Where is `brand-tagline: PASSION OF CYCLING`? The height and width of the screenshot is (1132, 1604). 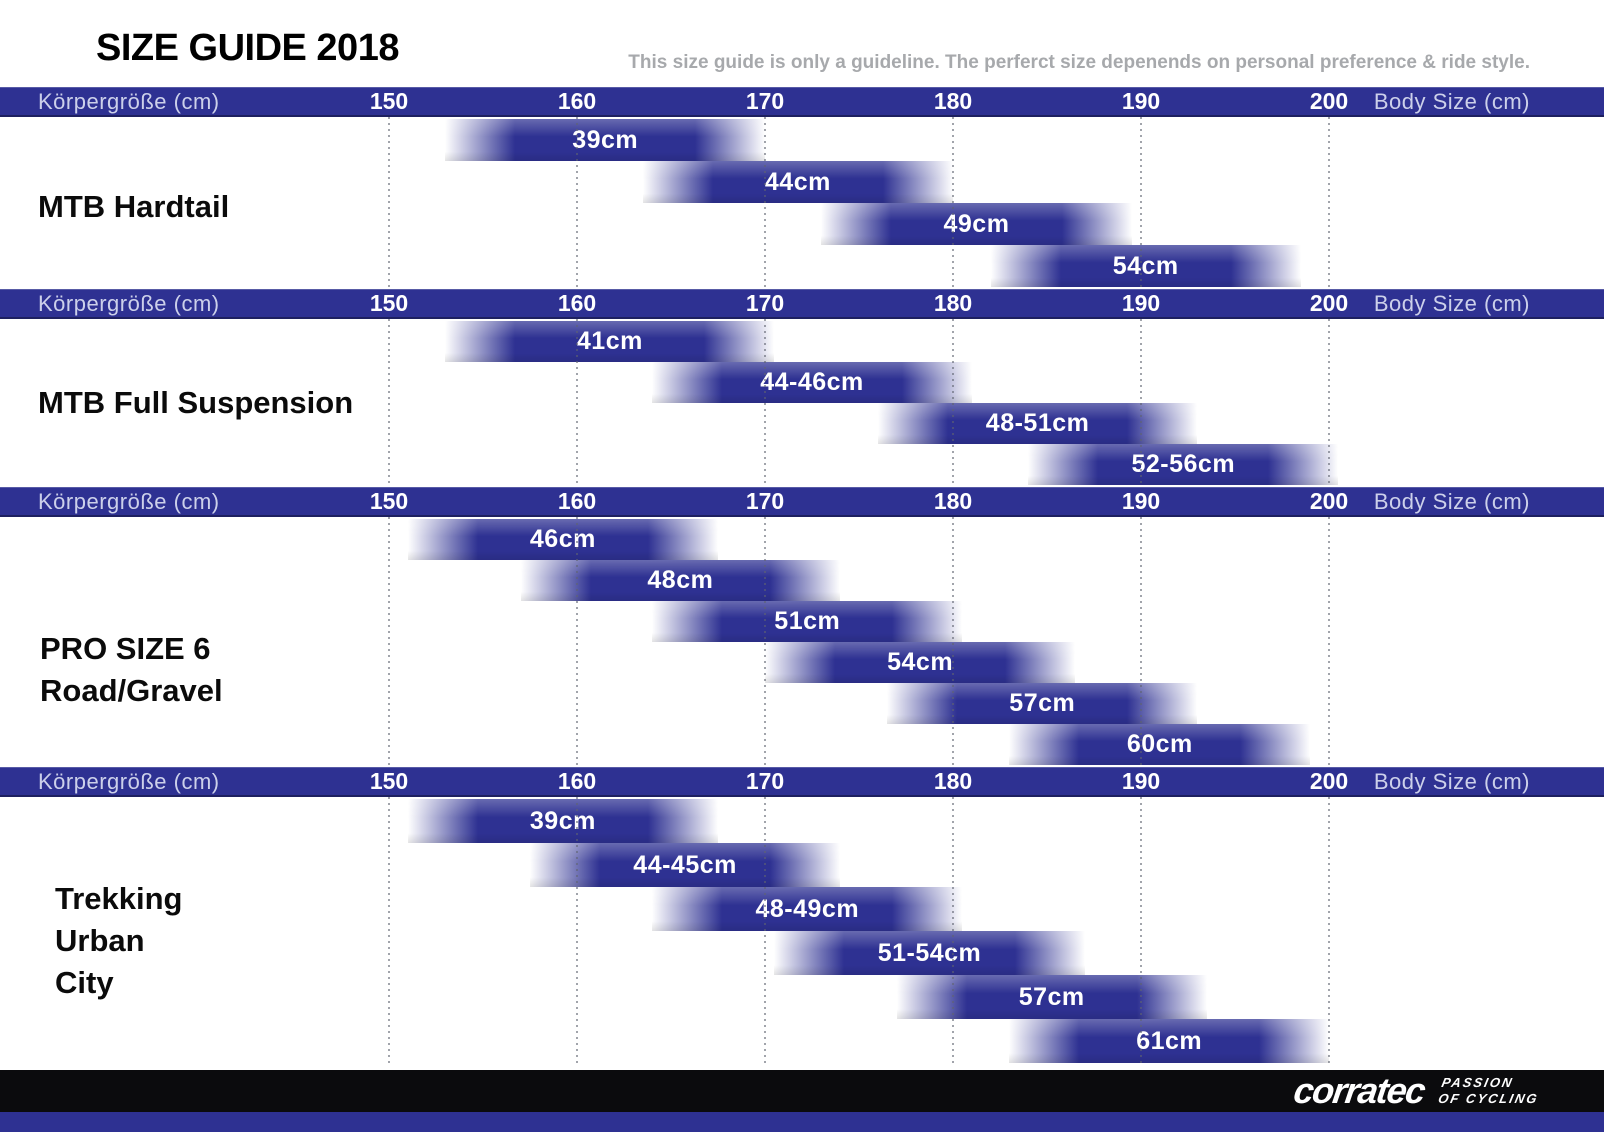
brand-tagline: PASSION OF CYCLING is located at coordinates (1489, 1091).